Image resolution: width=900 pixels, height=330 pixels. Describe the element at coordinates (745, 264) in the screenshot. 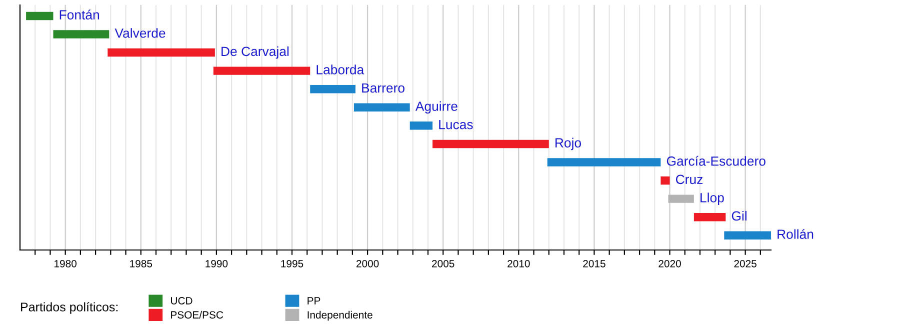

I see `x-tick-label: 2025` at that location.